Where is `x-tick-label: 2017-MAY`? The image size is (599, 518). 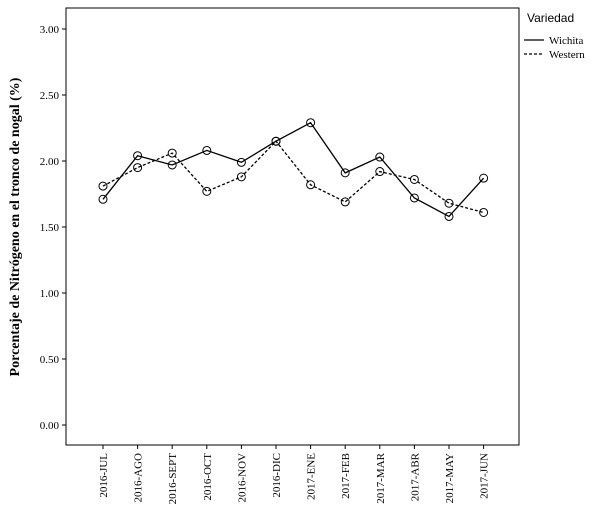 x-tick-label: 2017-MAY is located at coordinates (450, 478).